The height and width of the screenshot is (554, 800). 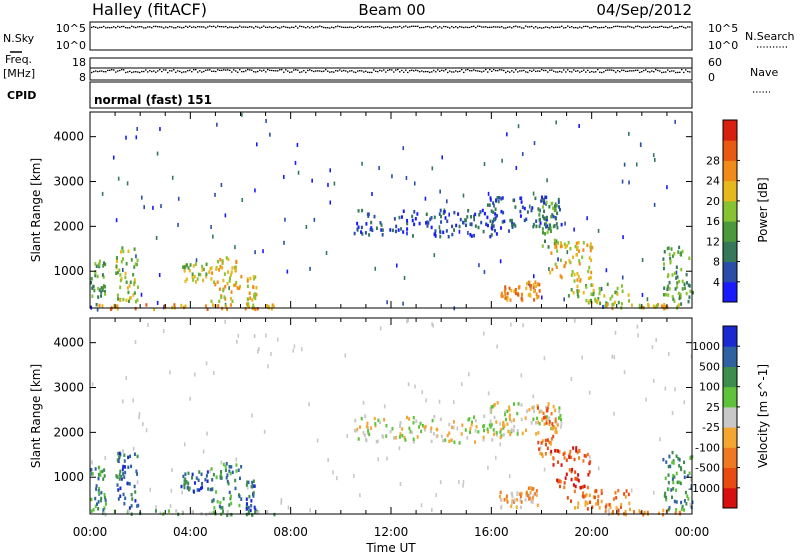 What do you see at coordinates (391, 95) in the screenshot?
I see `cpid-panel-frame` at bounding box center [391, 95].